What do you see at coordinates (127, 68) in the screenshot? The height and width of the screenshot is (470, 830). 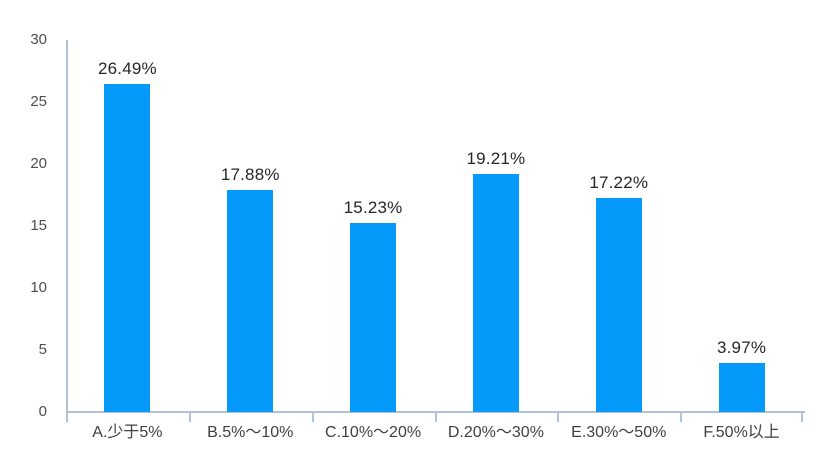 I see `bar-value-label: 26.49%` at bounding box center [127, 68].